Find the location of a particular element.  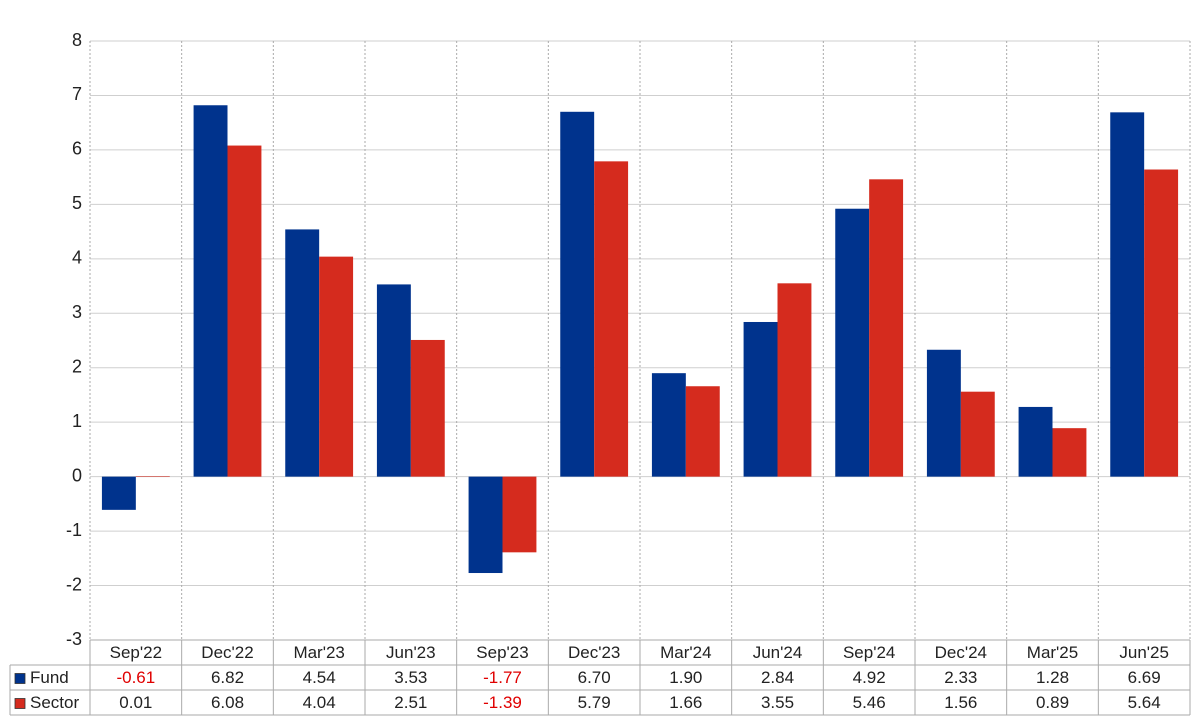

legend-label: Fund is located at coordinates (49, 677).